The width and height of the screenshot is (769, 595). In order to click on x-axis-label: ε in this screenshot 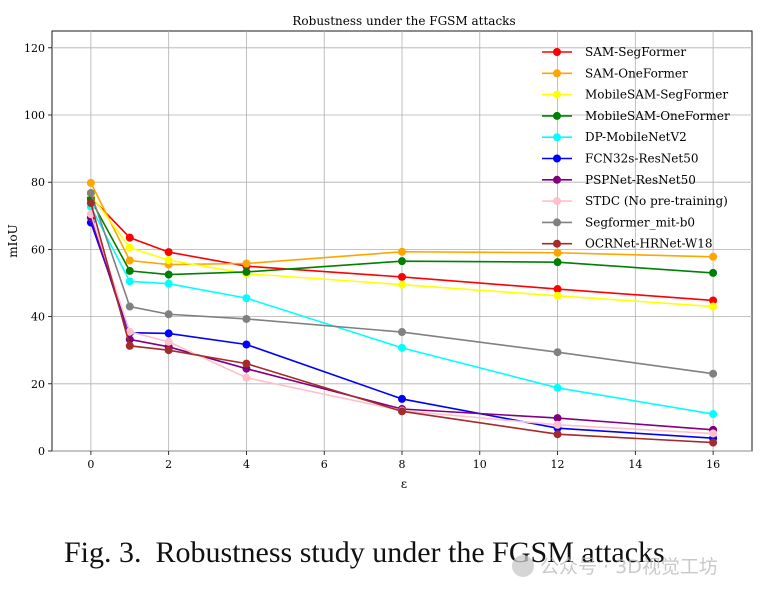, I will do `click(404, 484)`.